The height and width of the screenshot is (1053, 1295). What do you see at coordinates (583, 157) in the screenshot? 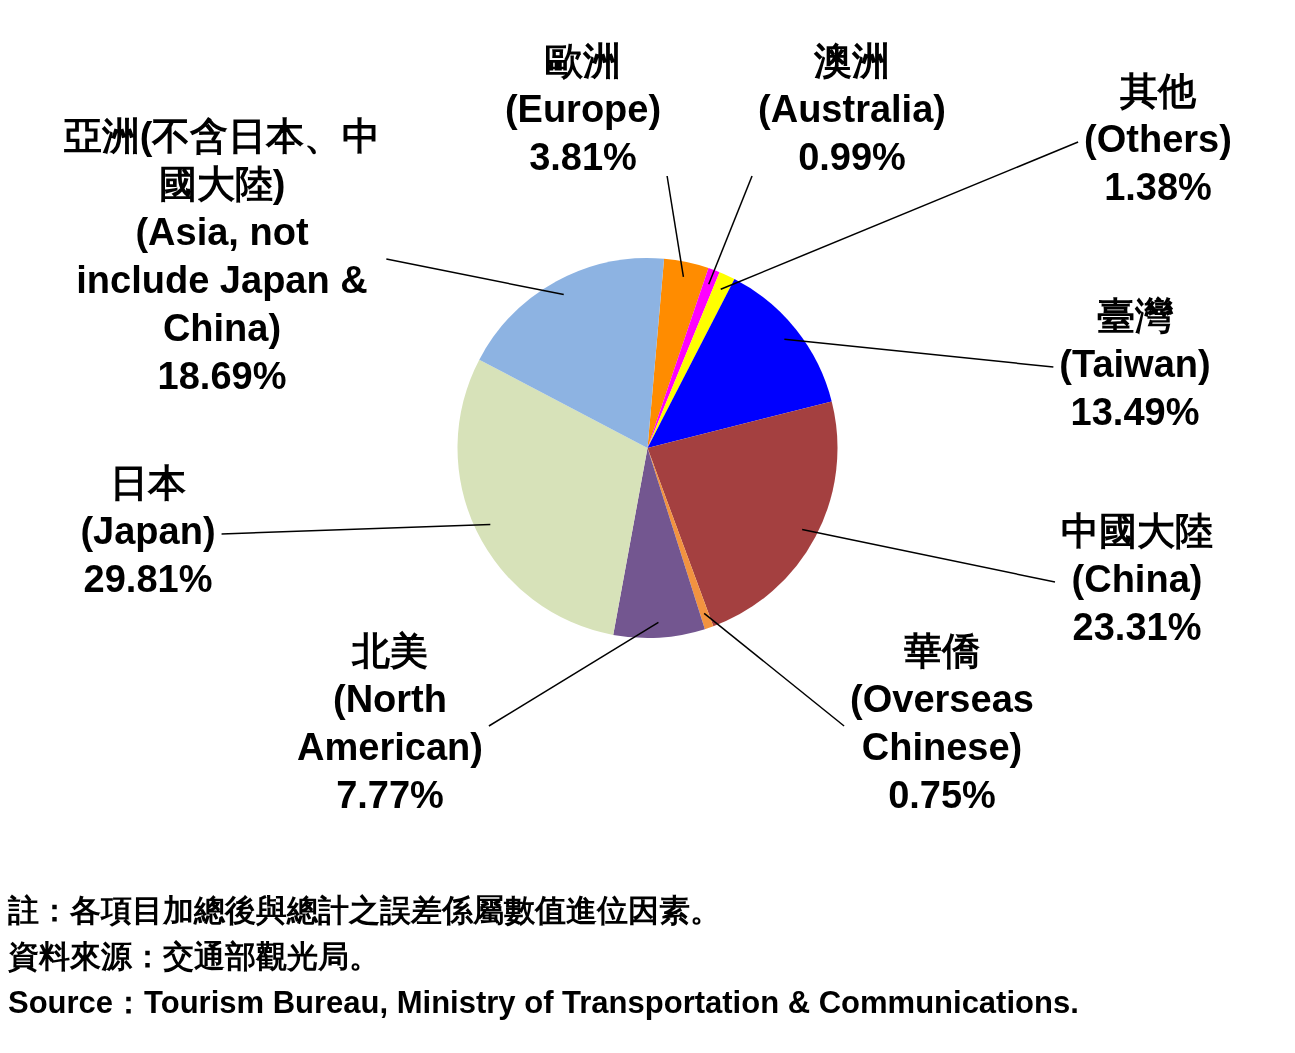
I see `data-label: 3.81%` at bounding box center [583, 157].